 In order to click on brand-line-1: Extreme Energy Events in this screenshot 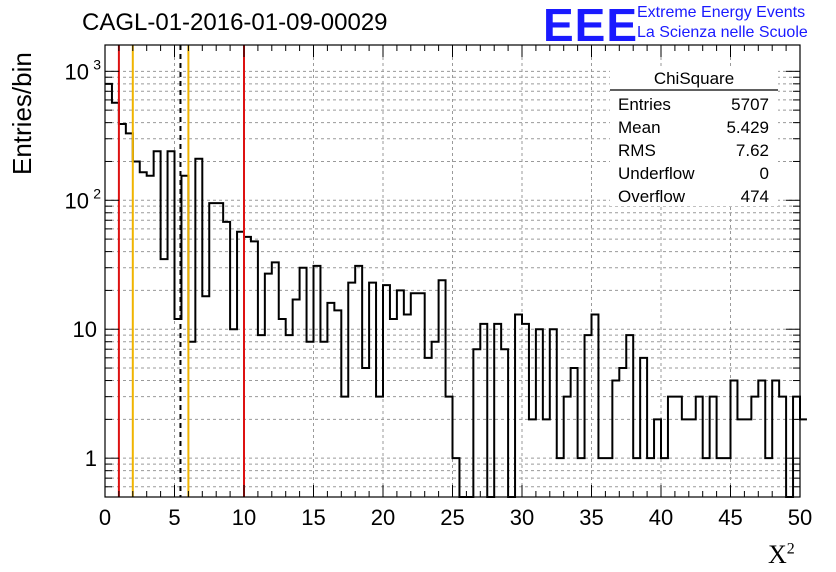, I will do `click(721, 12)`.